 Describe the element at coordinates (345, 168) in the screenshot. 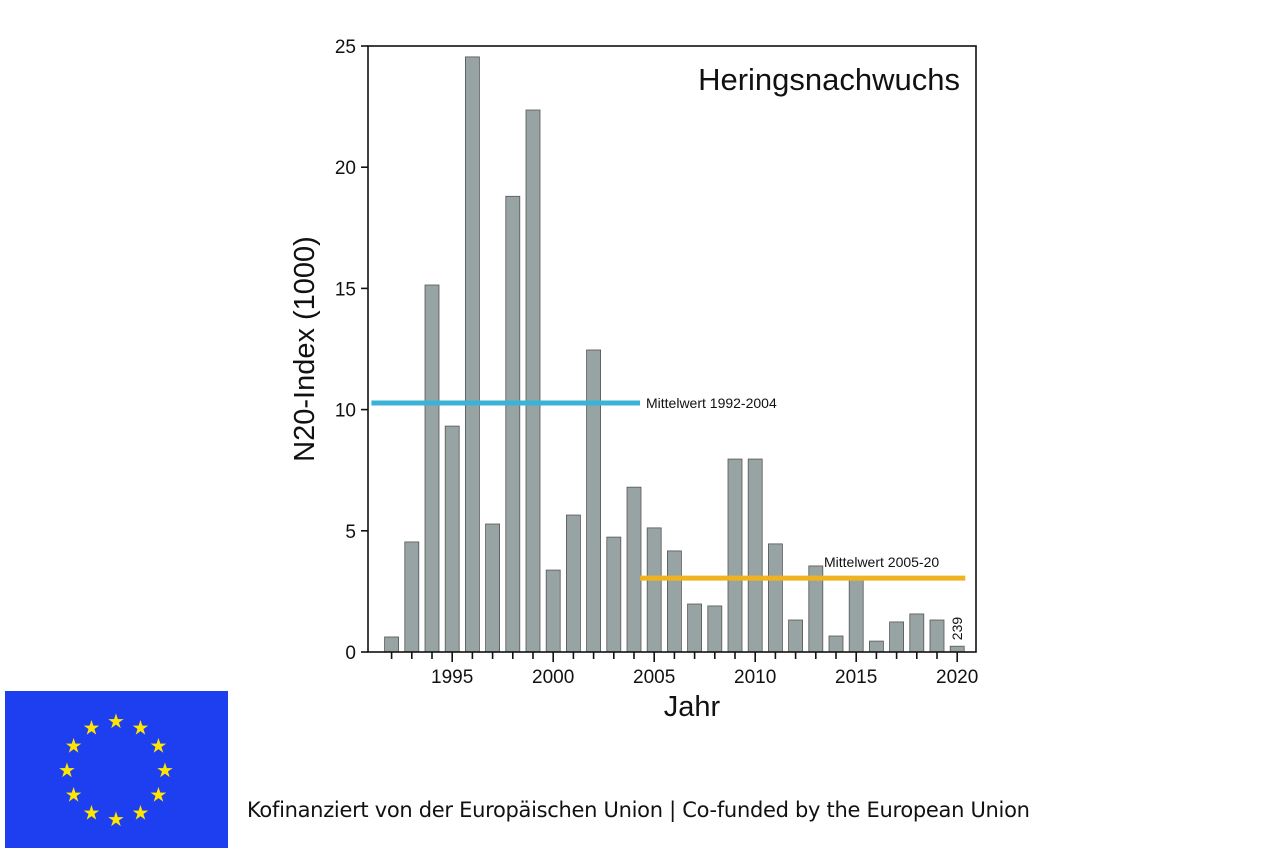

I see `y-tick-label-20: 20` at that location.